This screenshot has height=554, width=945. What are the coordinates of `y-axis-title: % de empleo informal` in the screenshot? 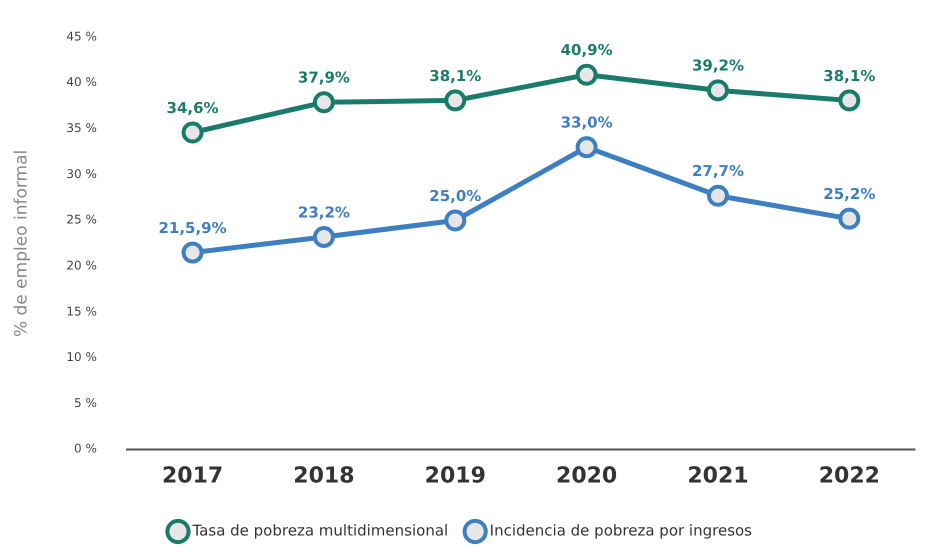 It's located at (22, 244).